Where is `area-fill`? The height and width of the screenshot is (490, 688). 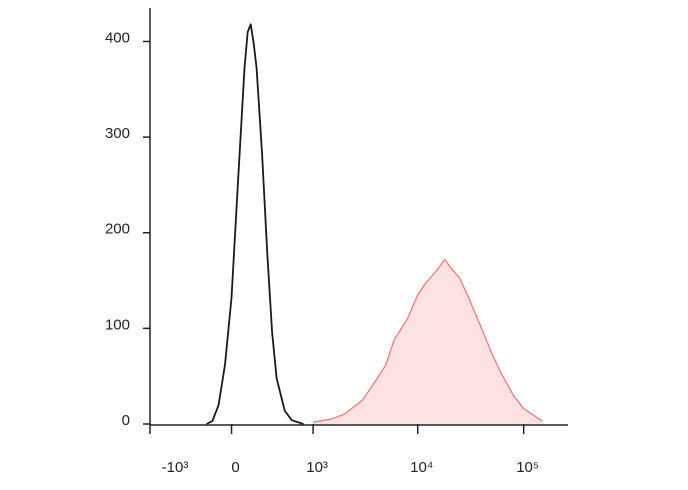
area-fill is located at coordinates (428, 341).